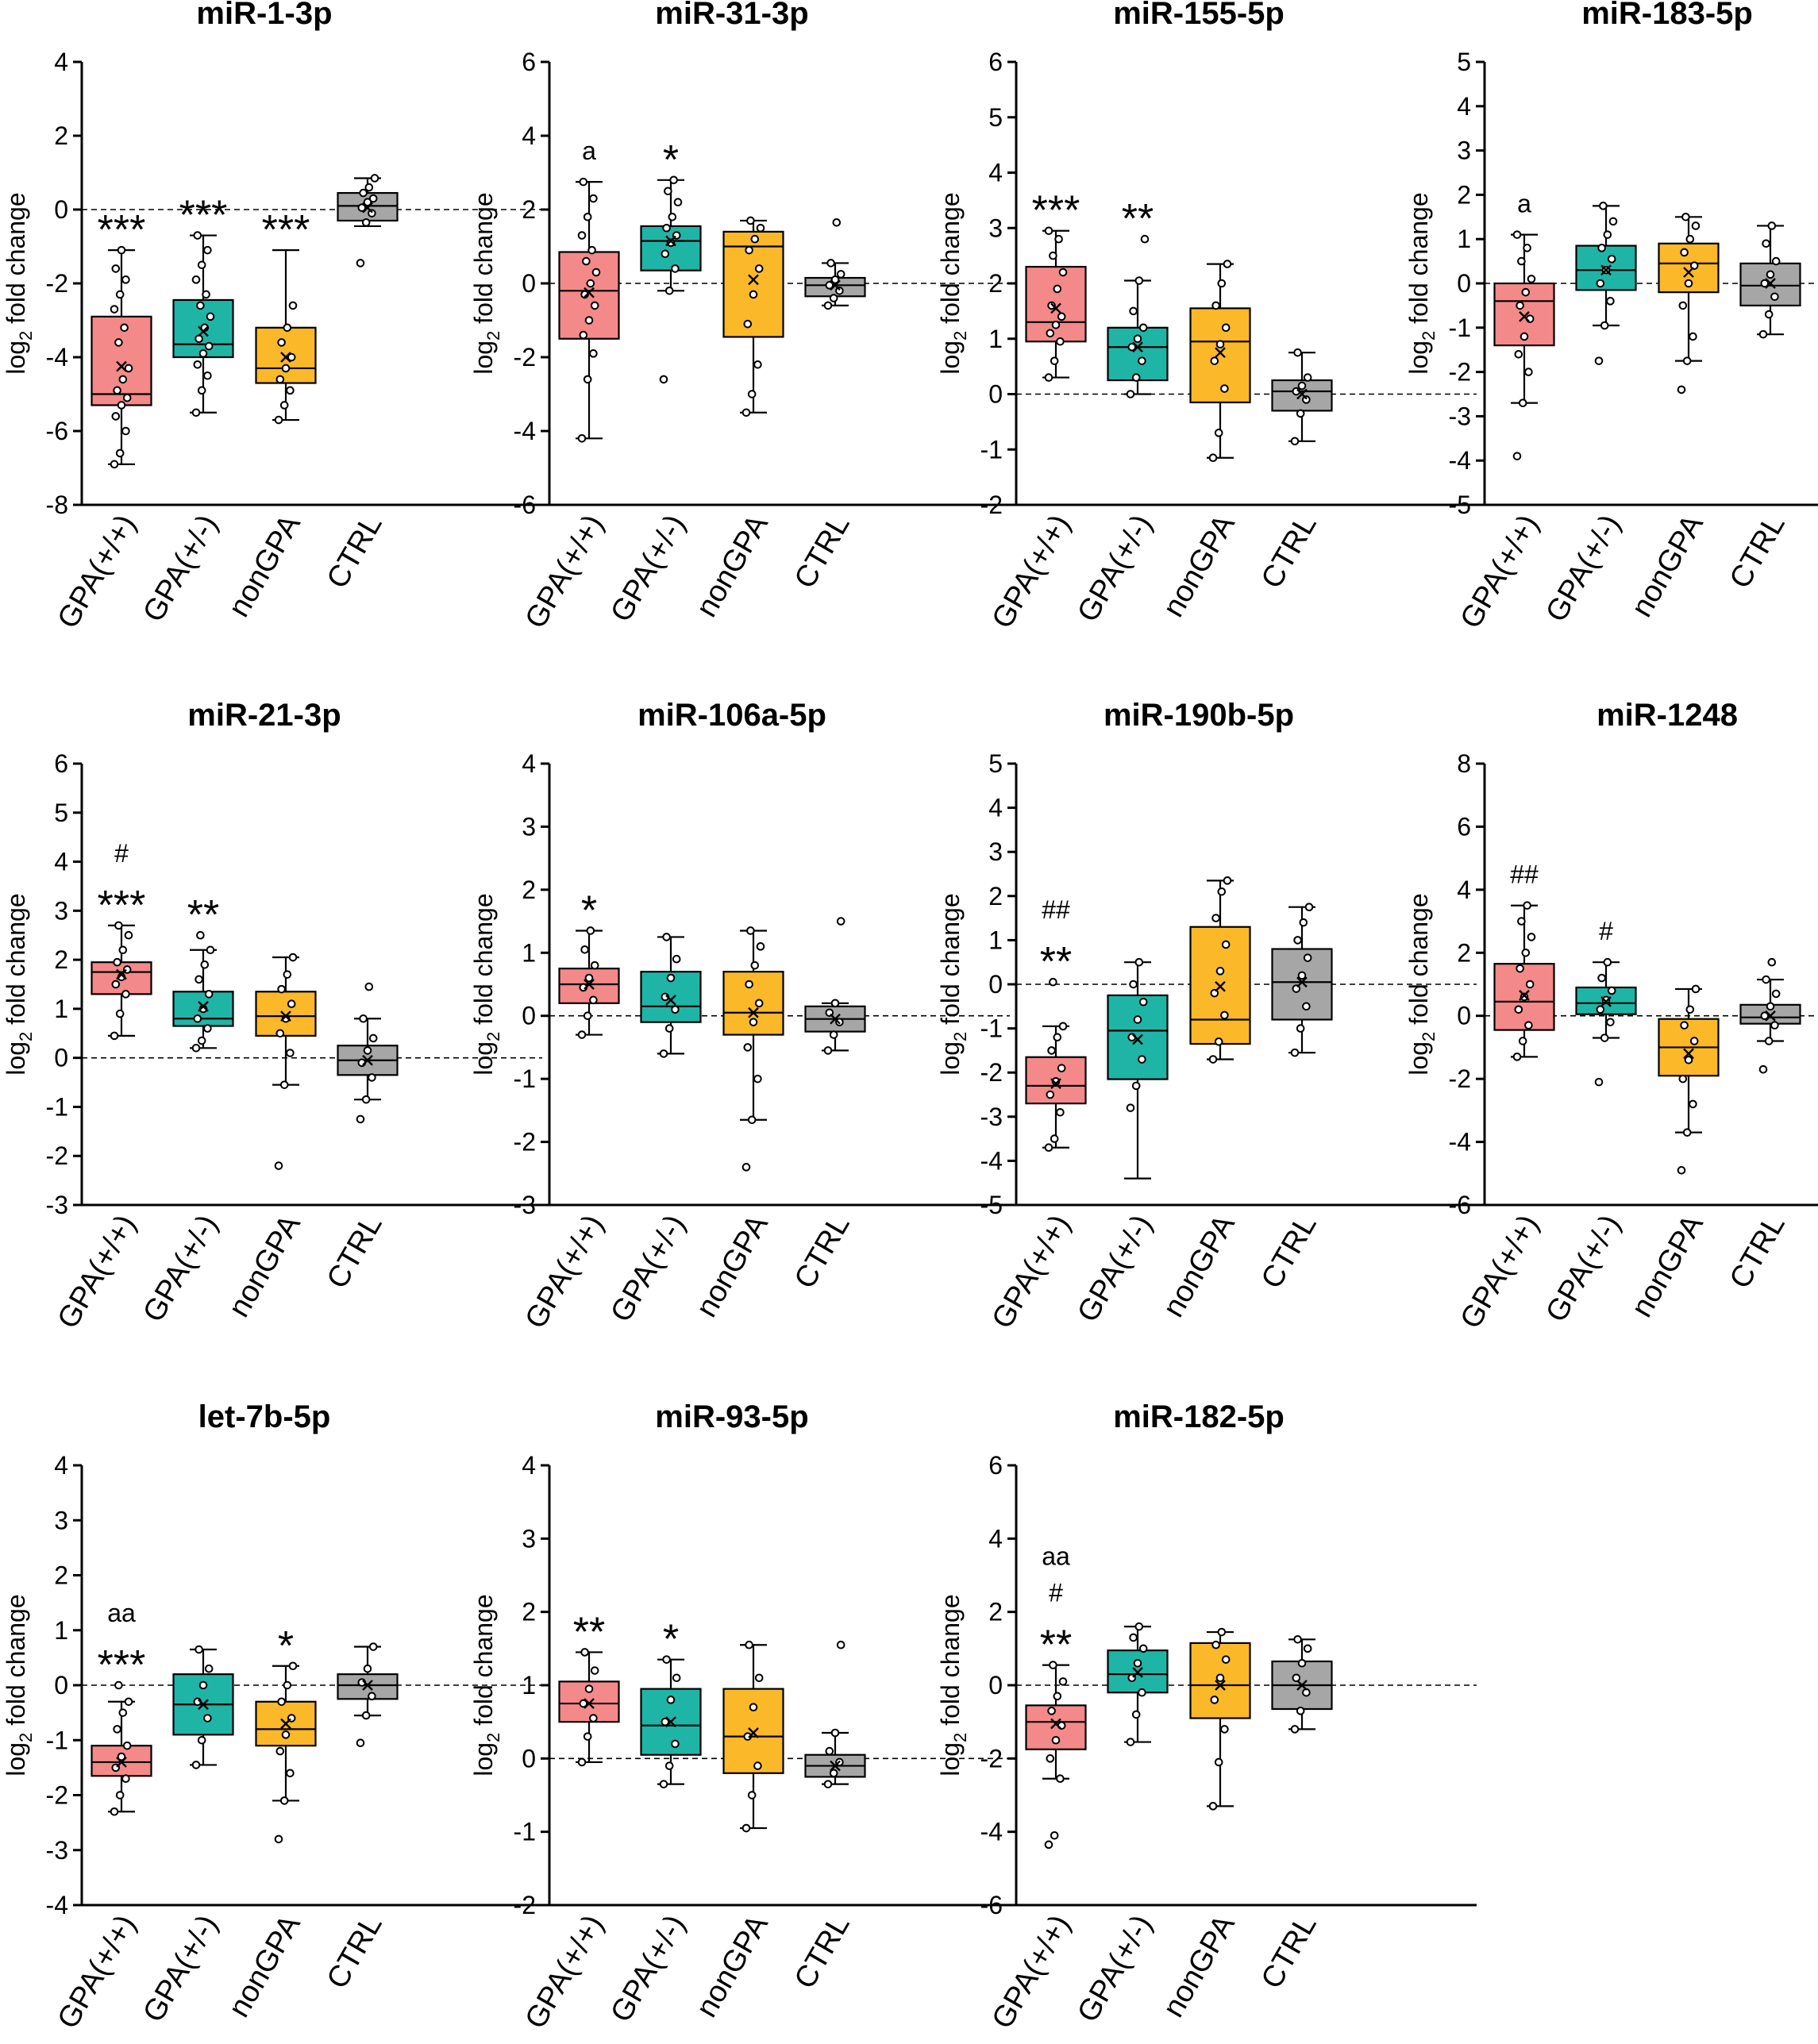 The height and width of the screenshot is (2044, 1818). Describe the element at coordinates (1056, 1024) in the screenshot. I see `box-gpa: ** ##` at that location.